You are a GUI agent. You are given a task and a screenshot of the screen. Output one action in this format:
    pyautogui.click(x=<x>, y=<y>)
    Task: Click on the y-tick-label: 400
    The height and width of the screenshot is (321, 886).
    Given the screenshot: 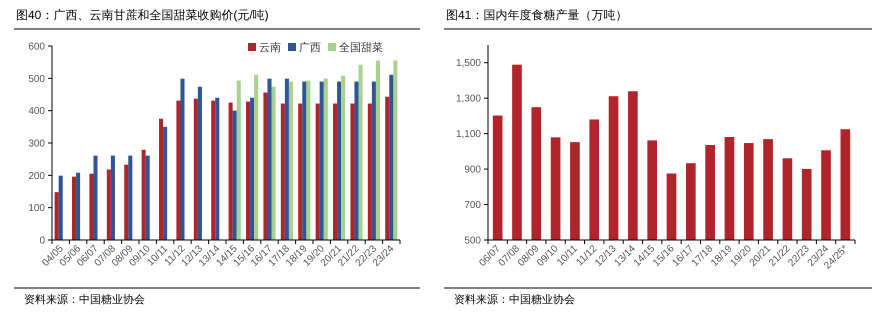 What is the action you would take?
    pyautogui.click(x=37, y=112)
    